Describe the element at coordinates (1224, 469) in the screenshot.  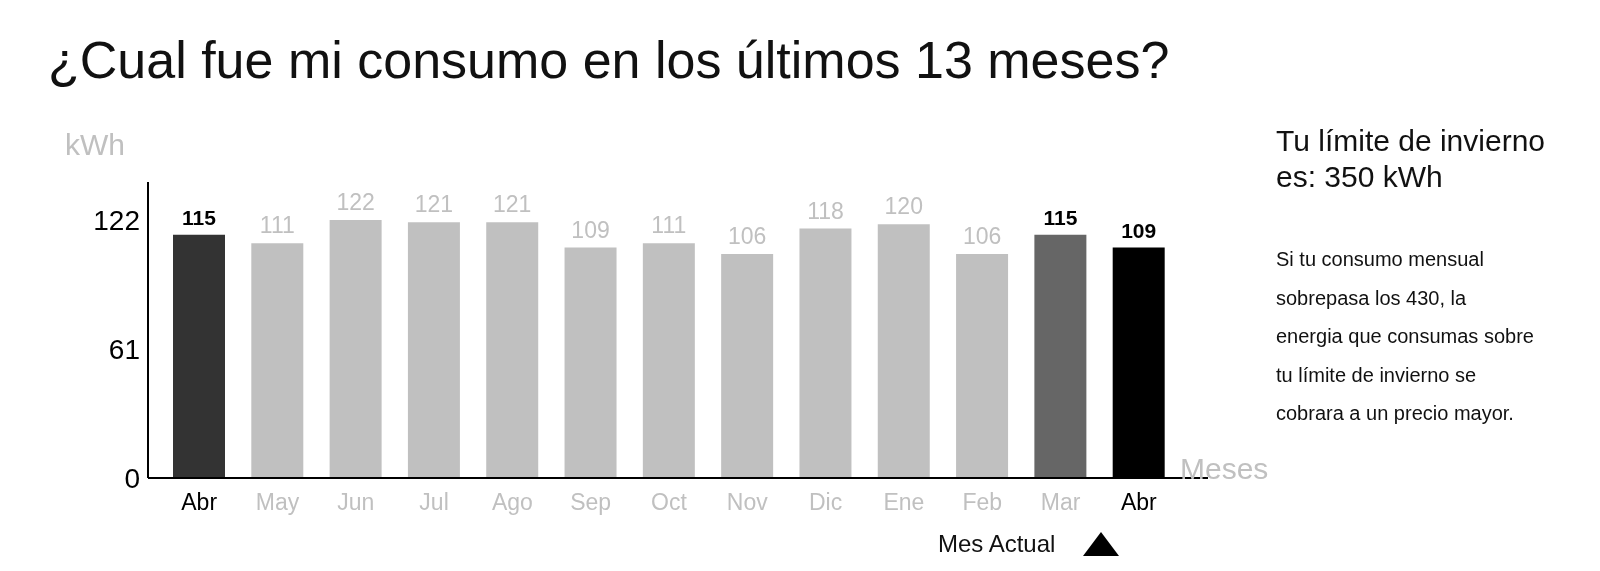
I see `x-axis-title: Meses` at that location.